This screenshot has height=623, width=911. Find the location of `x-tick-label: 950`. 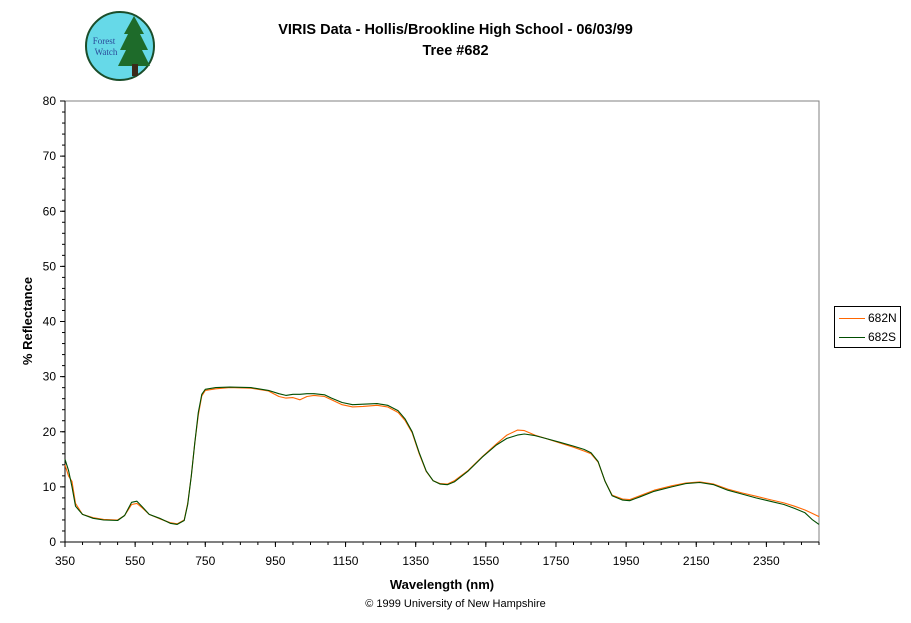

x-tick-label: 950 is located at coordinates (275, 561).